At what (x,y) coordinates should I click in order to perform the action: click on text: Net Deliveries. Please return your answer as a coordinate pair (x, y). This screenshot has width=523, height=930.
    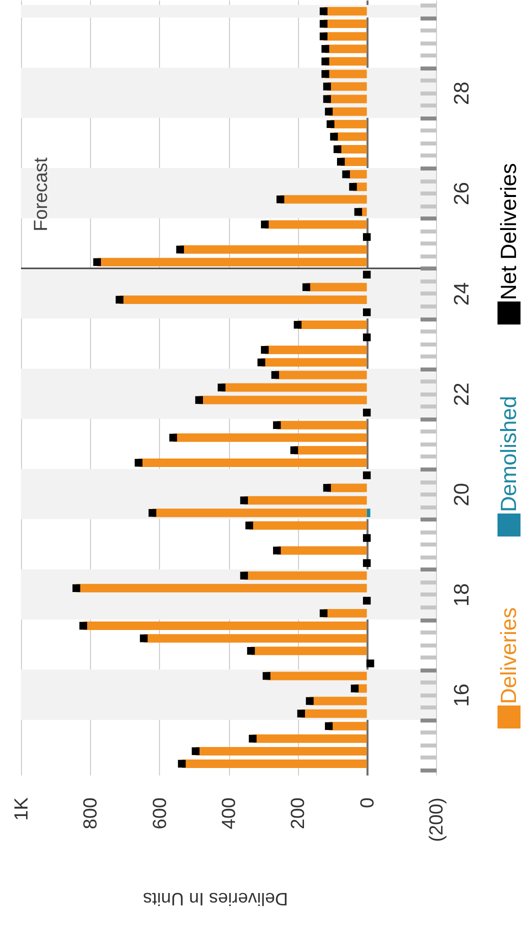
    Looking at the image, I should click on (508, 231).